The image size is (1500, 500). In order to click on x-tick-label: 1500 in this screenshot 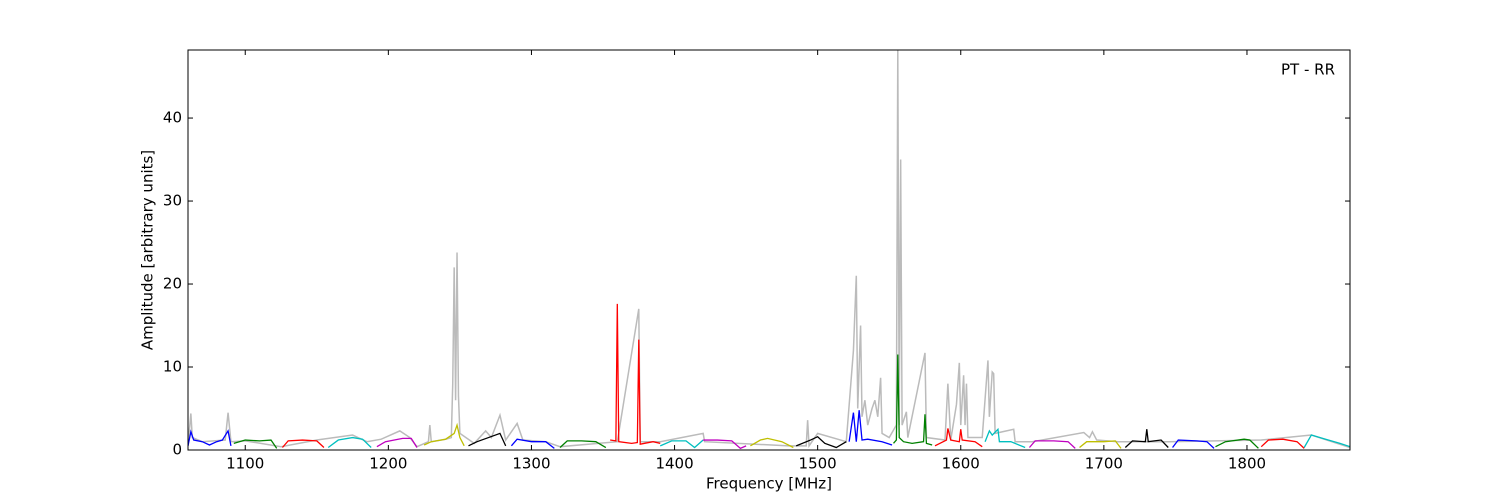, I will do `click(818, 464)`.